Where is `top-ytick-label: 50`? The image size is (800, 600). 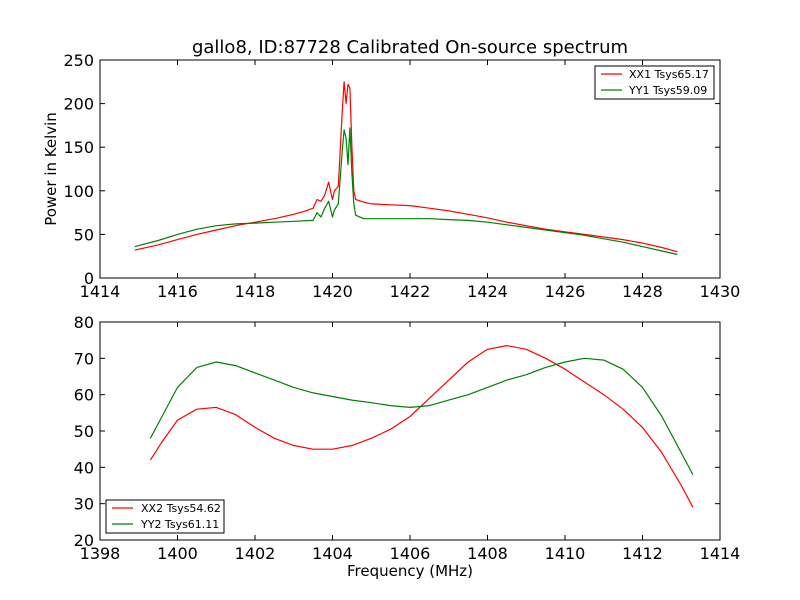
top-ytick-label: 50 is located at coordinates (84, 234).